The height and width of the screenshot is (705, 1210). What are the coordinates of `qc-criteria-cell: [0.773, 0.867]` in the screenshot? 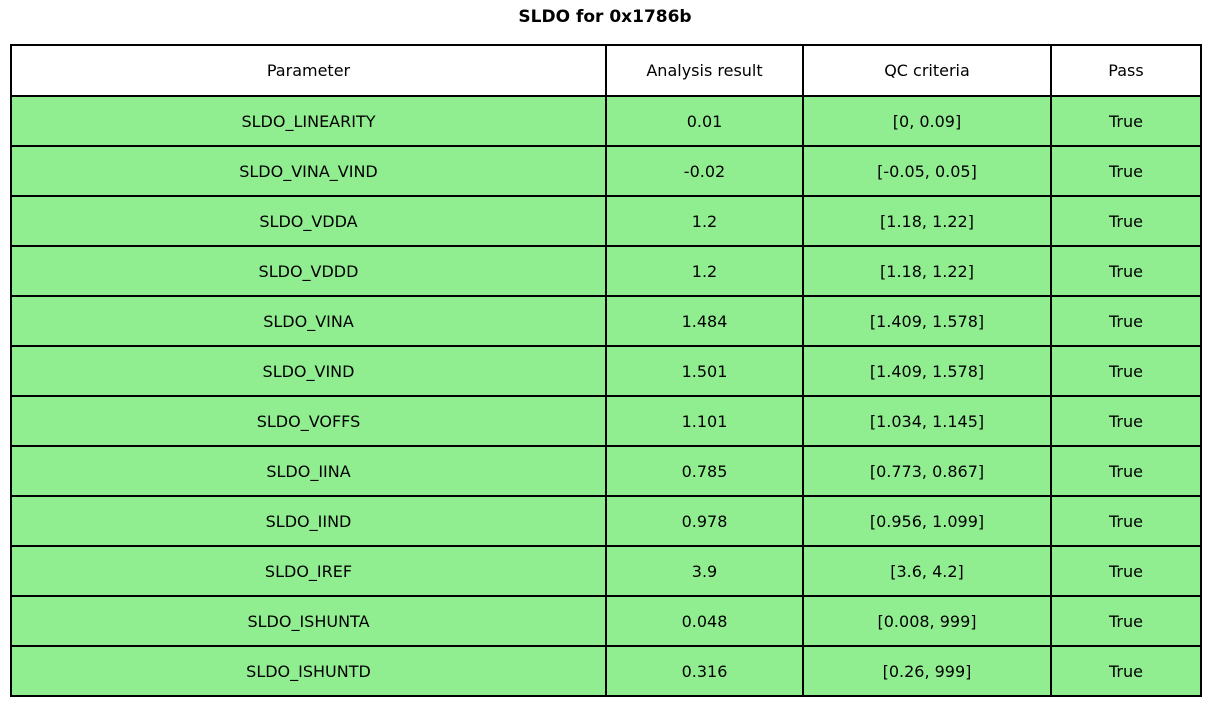 It's located at (927, 471).